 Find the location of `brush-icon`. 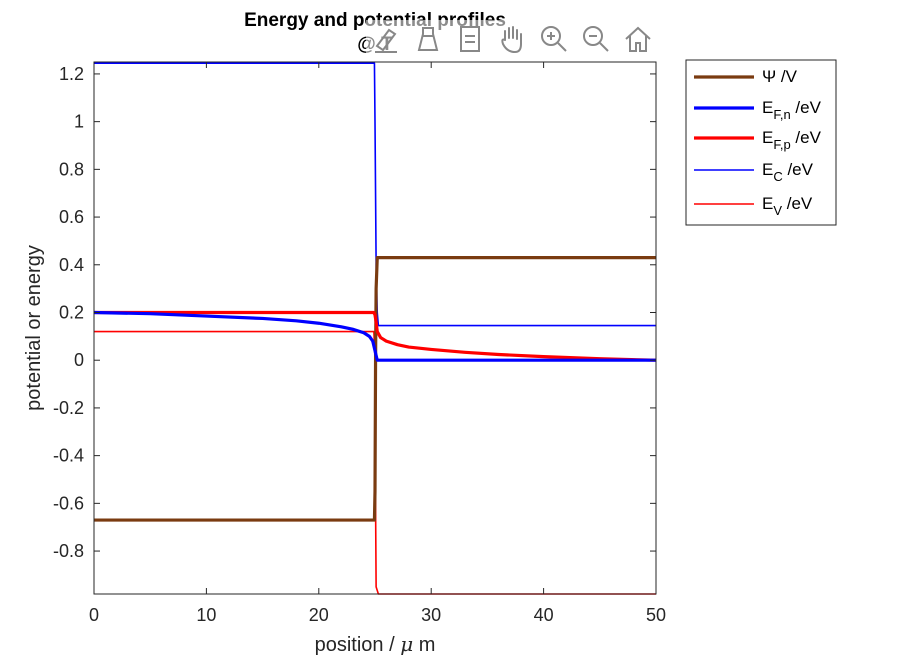

brush-icon is located at coordinates (386, 40).